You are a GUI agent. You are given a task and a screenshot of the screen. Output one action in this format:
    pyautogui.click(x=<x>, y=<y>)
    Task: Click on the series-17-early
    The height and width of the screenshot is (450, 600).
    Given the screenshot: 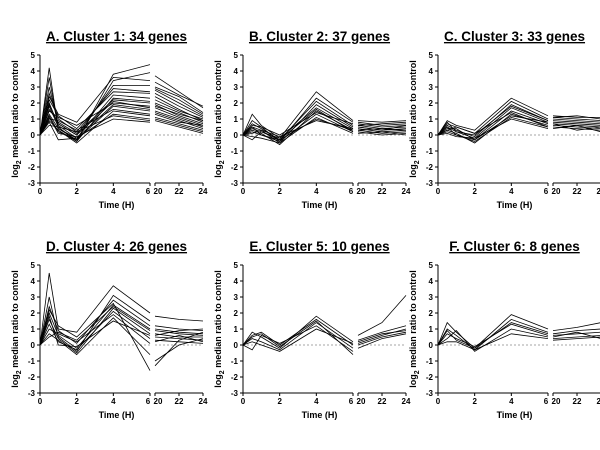 What is the action you would take?
    pyautogui.click(x=95, y=127)
    